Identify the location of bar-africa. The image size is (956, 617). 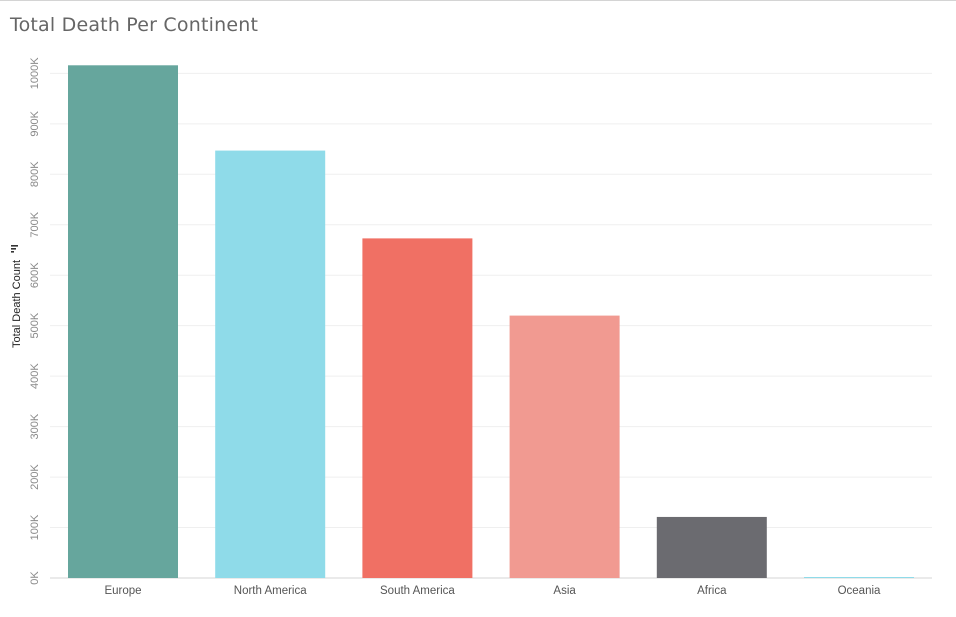
(711, 547).